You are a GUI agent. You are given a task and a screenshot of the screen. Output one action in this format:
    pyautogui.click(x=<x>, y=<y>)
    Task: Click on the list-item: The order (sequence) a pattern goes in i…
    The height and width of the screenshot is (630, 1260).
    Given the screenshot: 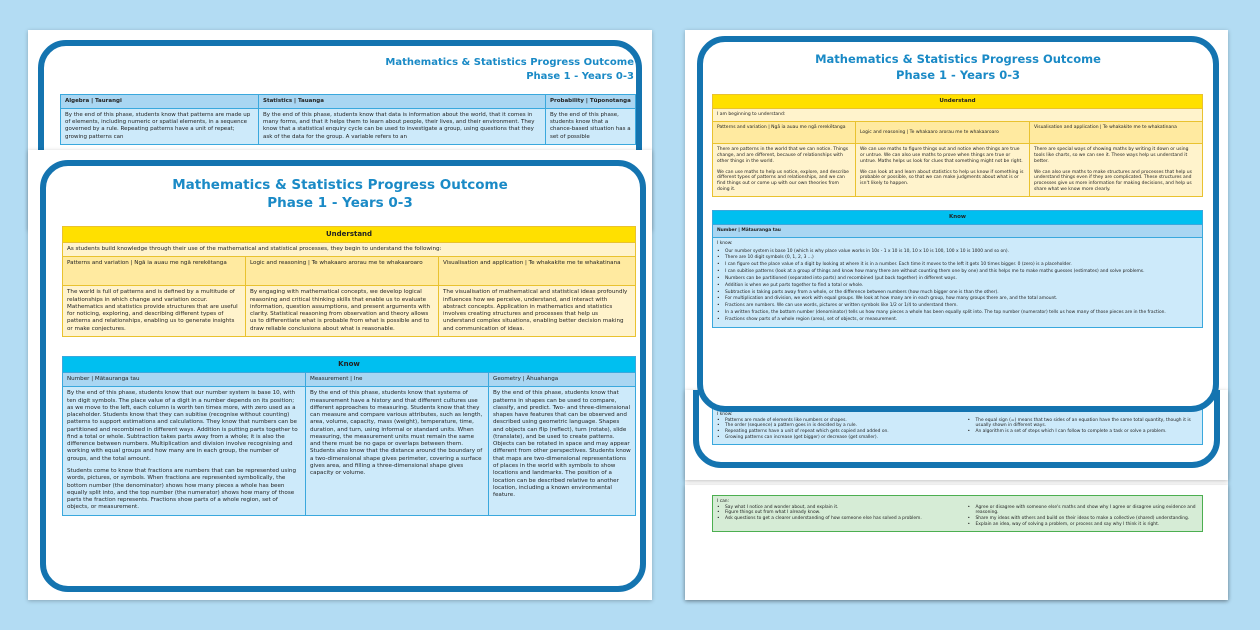 What is the action you would take?
    pyautogui.click(x=832, y=426)
    